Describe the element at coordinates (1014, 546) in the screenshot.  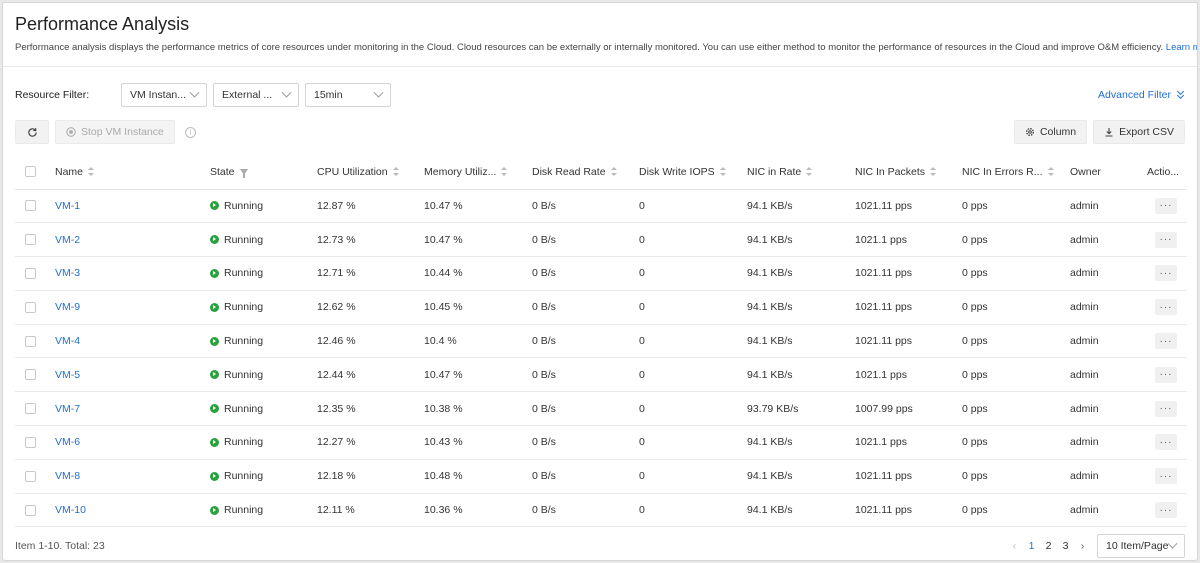
I see `prev-page-button: ‹` at that location.